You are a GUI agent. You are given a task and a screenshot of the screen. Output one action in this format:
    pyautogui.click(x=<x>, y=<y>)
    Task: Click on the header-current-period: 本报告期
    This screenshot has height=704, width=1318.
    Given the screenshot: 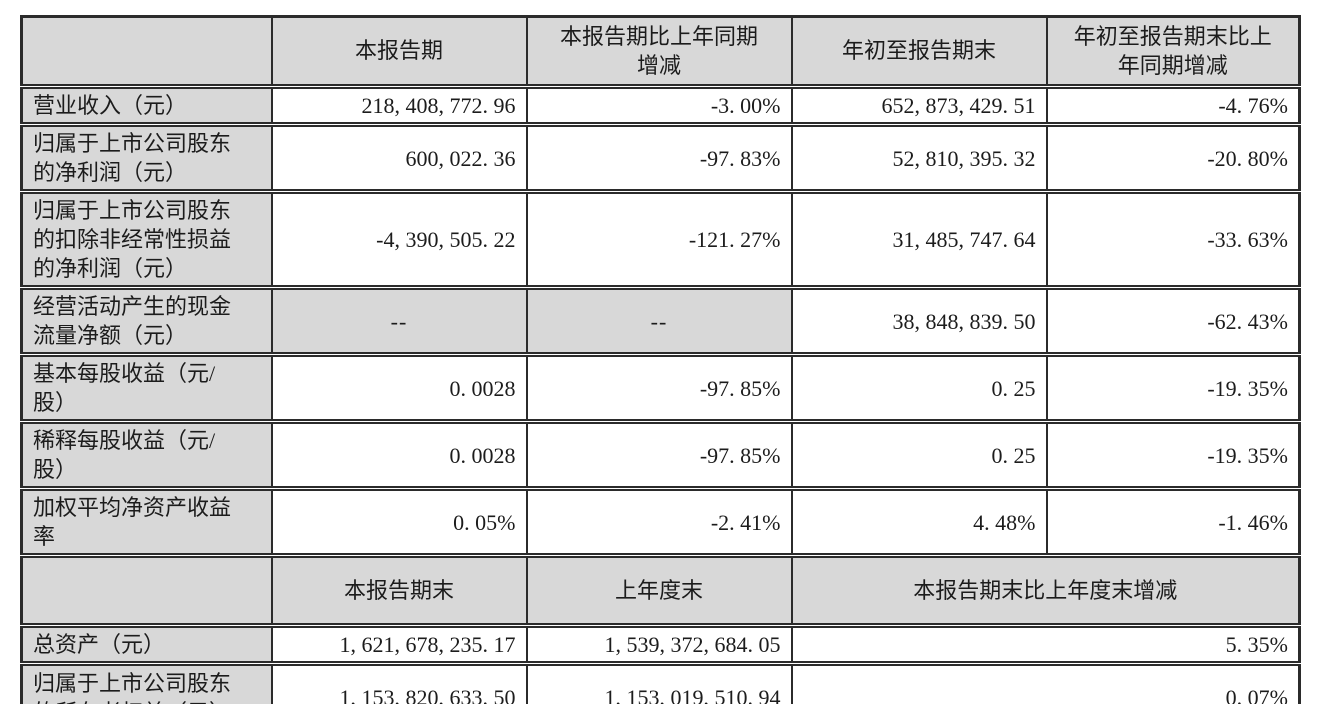 What is the action you would take?
    pyautogui.click(x=399, y=51)
    